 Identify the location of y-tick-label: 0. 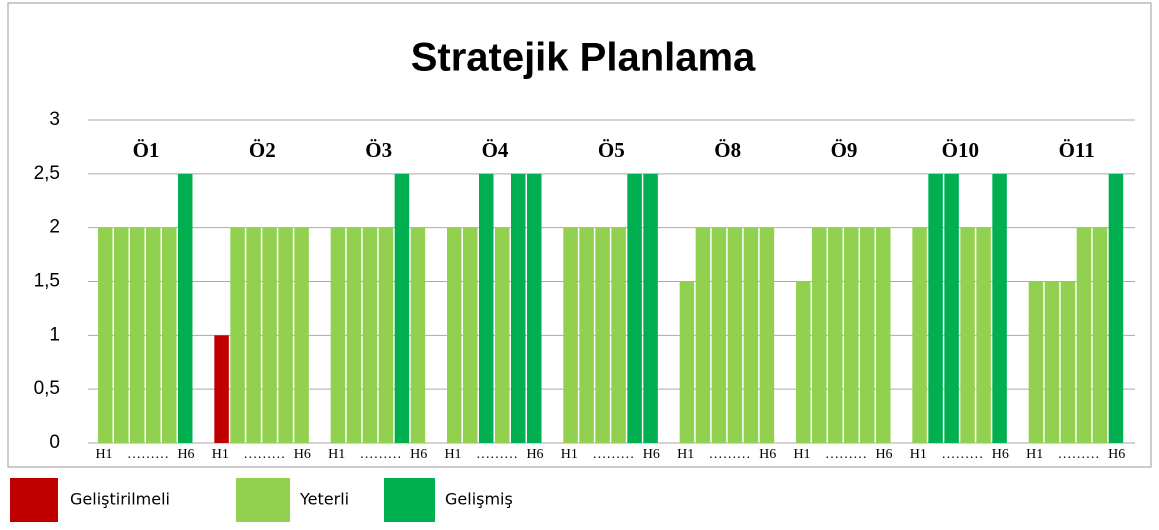
(54, 442).